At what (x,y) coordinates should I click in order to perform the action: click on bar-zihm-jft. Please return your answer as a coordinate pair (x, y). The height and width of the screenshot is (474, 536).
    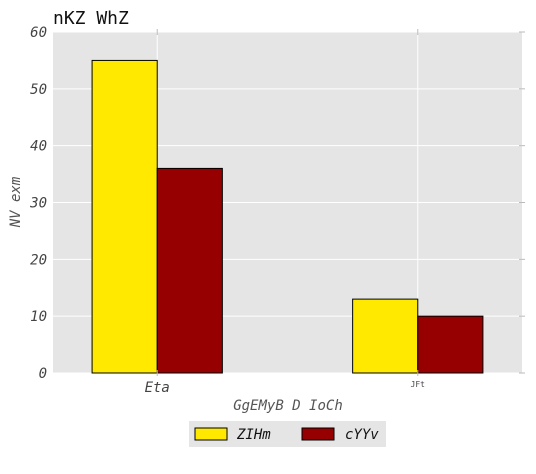
    Looking at the image, I should click on (385, 336).